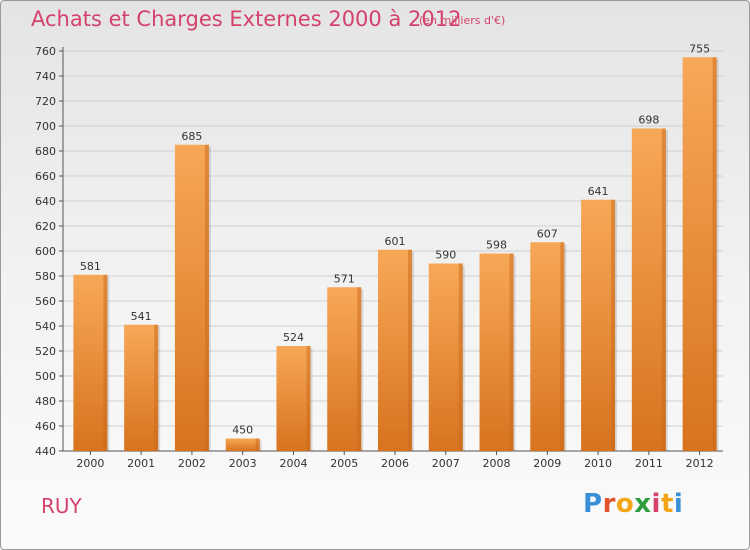  What do you see at coordinates (45, 401) in the screenshot?
I see `y-tick-label: 480` at bounding box center [45, 401].